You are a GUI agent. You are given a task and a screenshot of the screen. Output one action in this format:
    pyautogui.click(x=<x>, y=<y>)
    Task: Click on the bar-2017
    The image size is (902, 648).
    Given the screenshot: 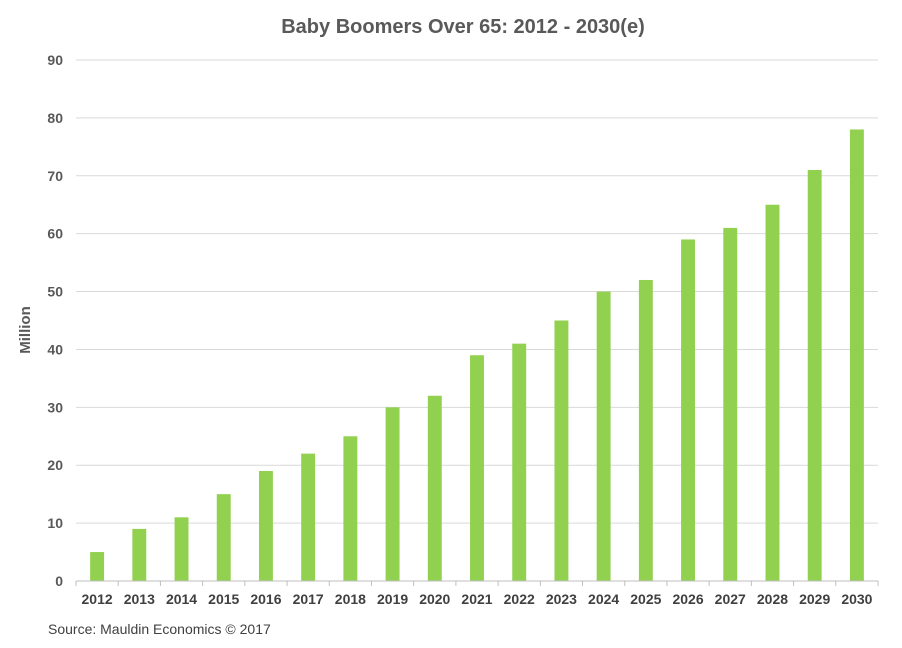 What is the action you would take?
    pyautogui.click(x=308, y=517)
    